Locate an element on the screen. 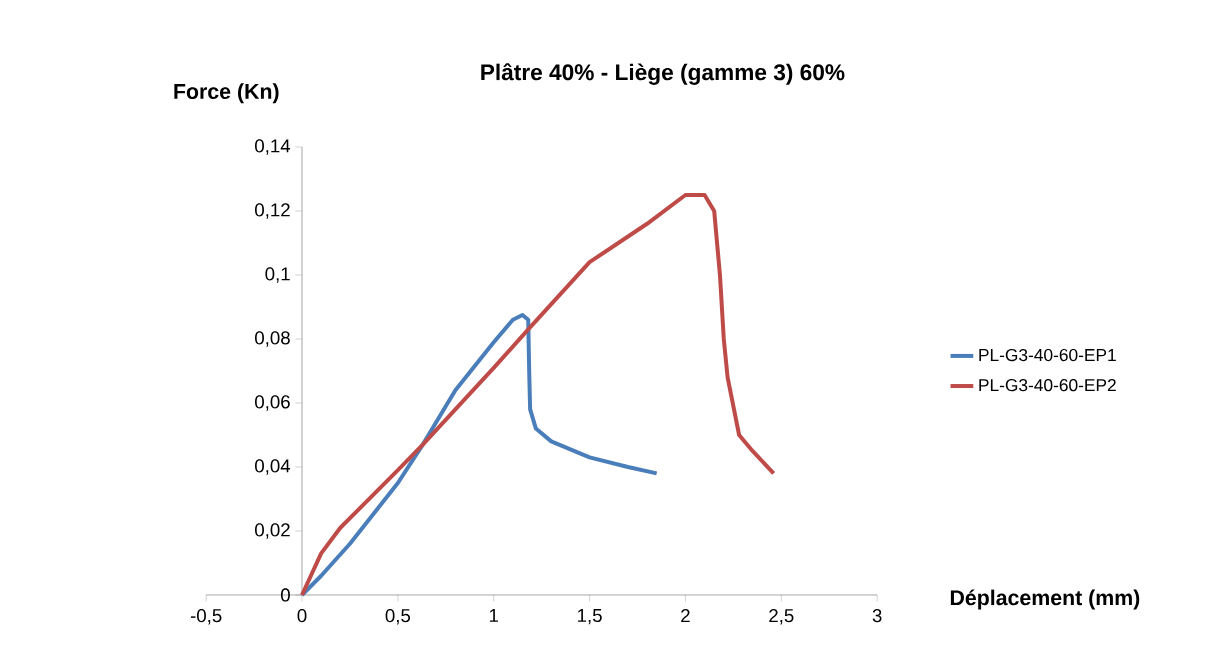 The image size is (1210, 670). y-tick-label: 0,08 is located at coordinates (272, 339).